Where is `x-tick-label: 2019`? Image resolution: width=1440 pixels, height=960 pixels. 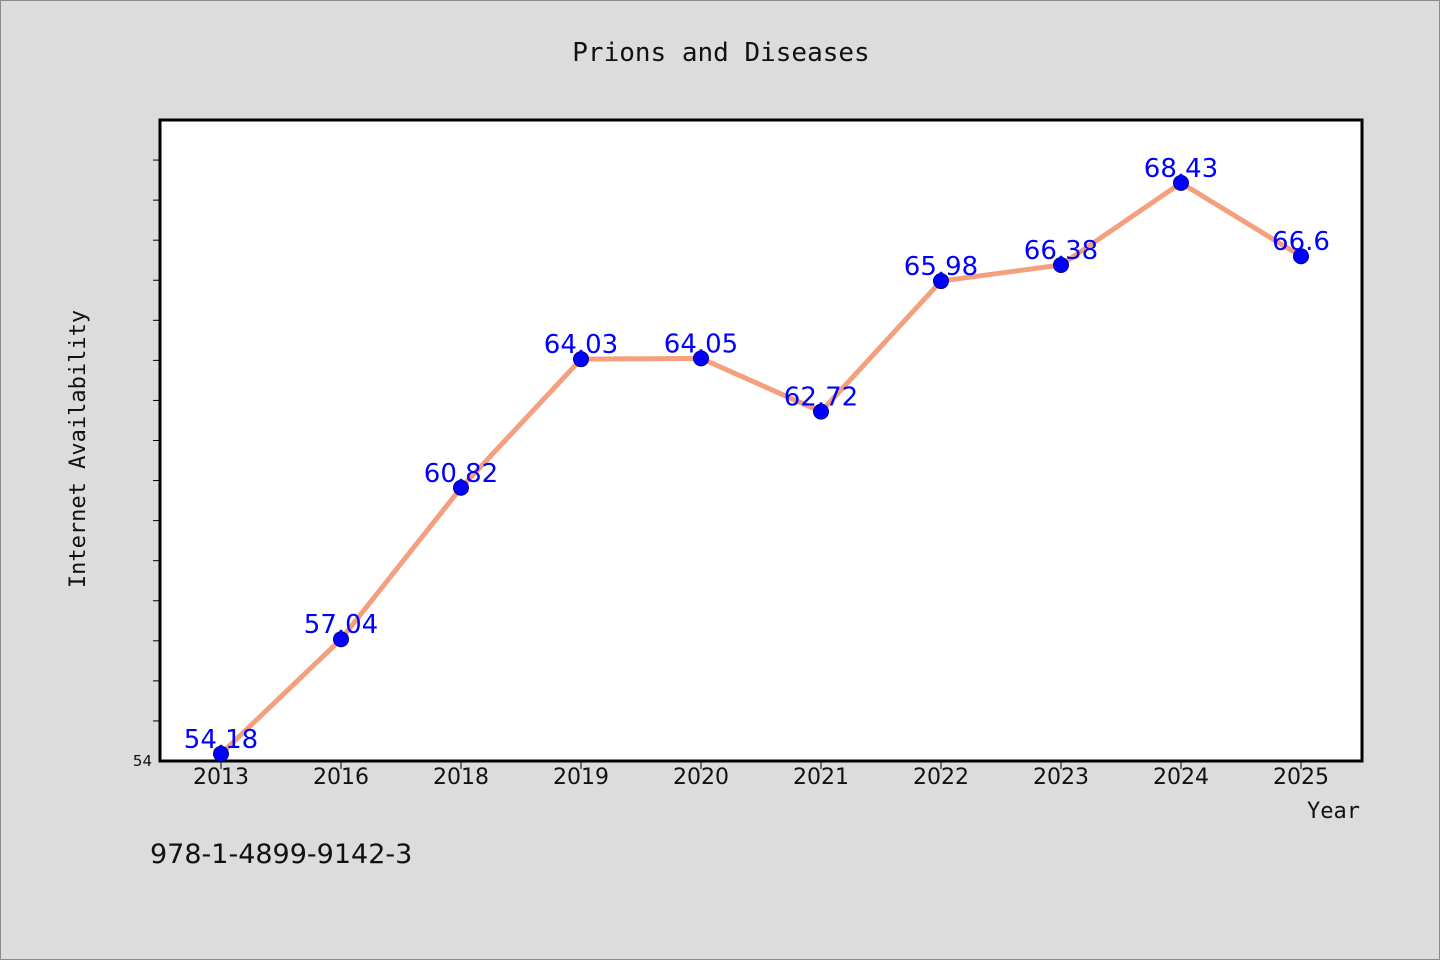 x-tick-label: 2019 is located at coordinates (581, 777).